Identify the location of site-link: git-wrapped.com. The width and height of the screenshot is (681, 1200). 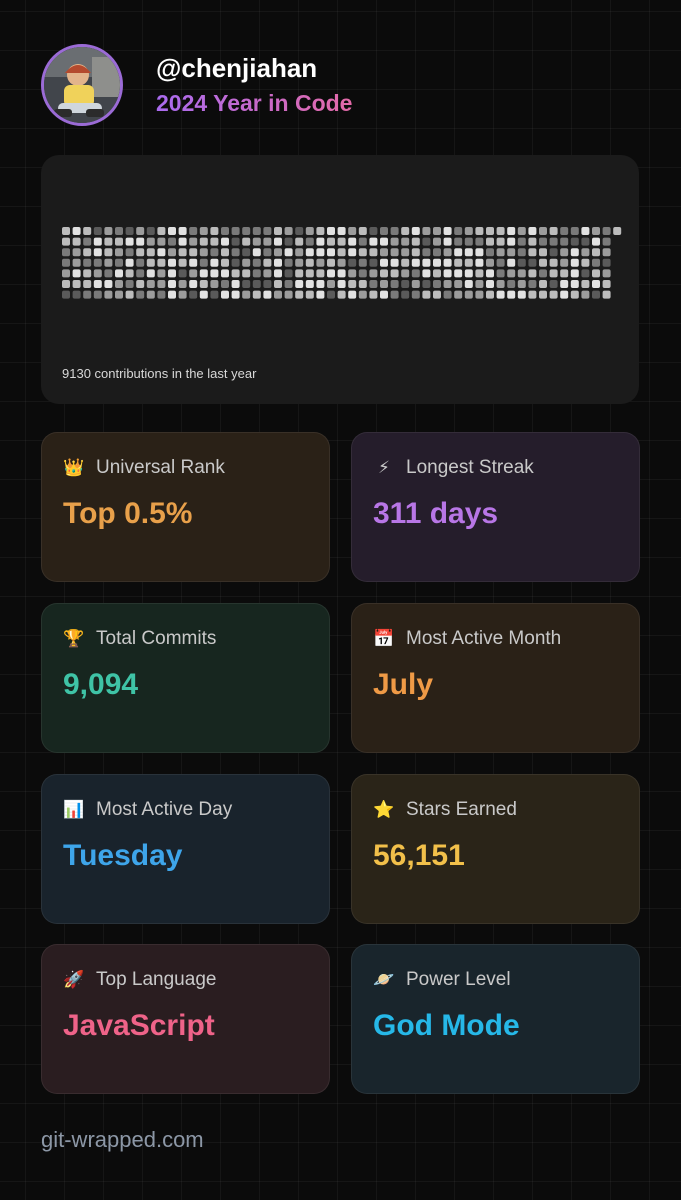
(122, 1139).